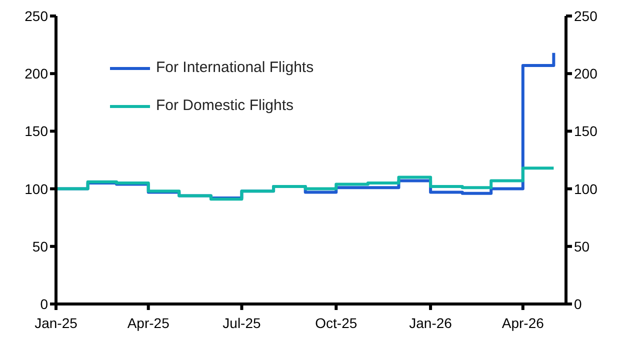 This screenshot has width=632, height=357. What do you see at coordinates (336, 322) in the screenshot?
I see `x-tick-label: Oct-25` at bounding box center [336, 322].